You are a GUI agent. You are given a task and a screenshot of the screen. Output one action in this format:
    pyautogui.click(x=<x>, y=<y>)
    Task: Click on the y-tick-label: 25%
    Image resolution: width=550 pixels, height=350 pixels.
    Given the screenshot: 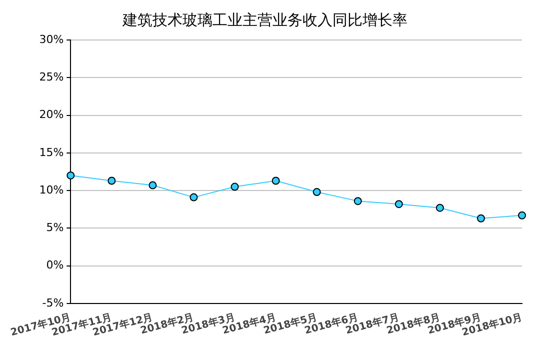 What is the action you would take?
    pyautogui.click(x=51, y=77)
    